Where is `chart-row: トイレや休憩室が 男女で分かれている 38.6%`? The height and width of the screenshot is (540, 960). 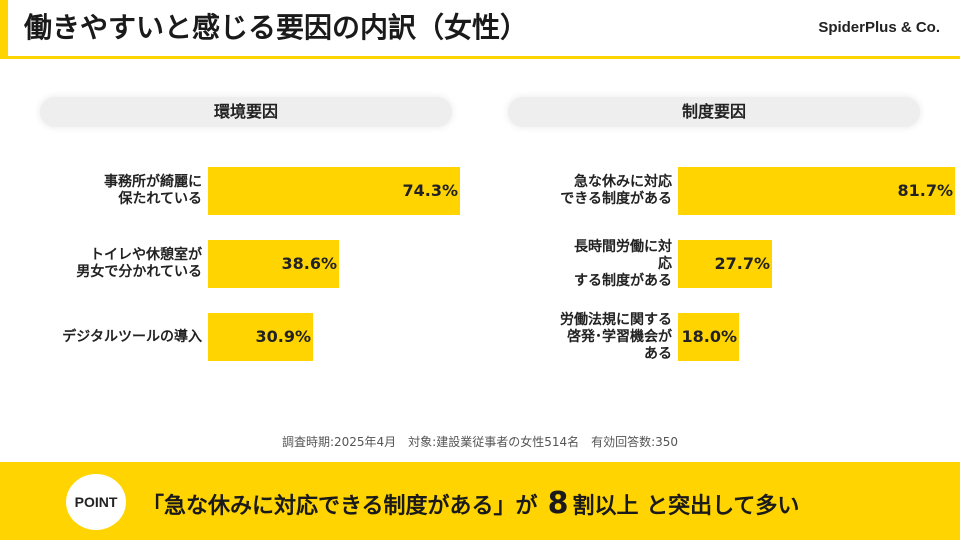 chart-row: トイレや休憩室が 男女で分かれている 38.6% is located at coordinates (245, 264).